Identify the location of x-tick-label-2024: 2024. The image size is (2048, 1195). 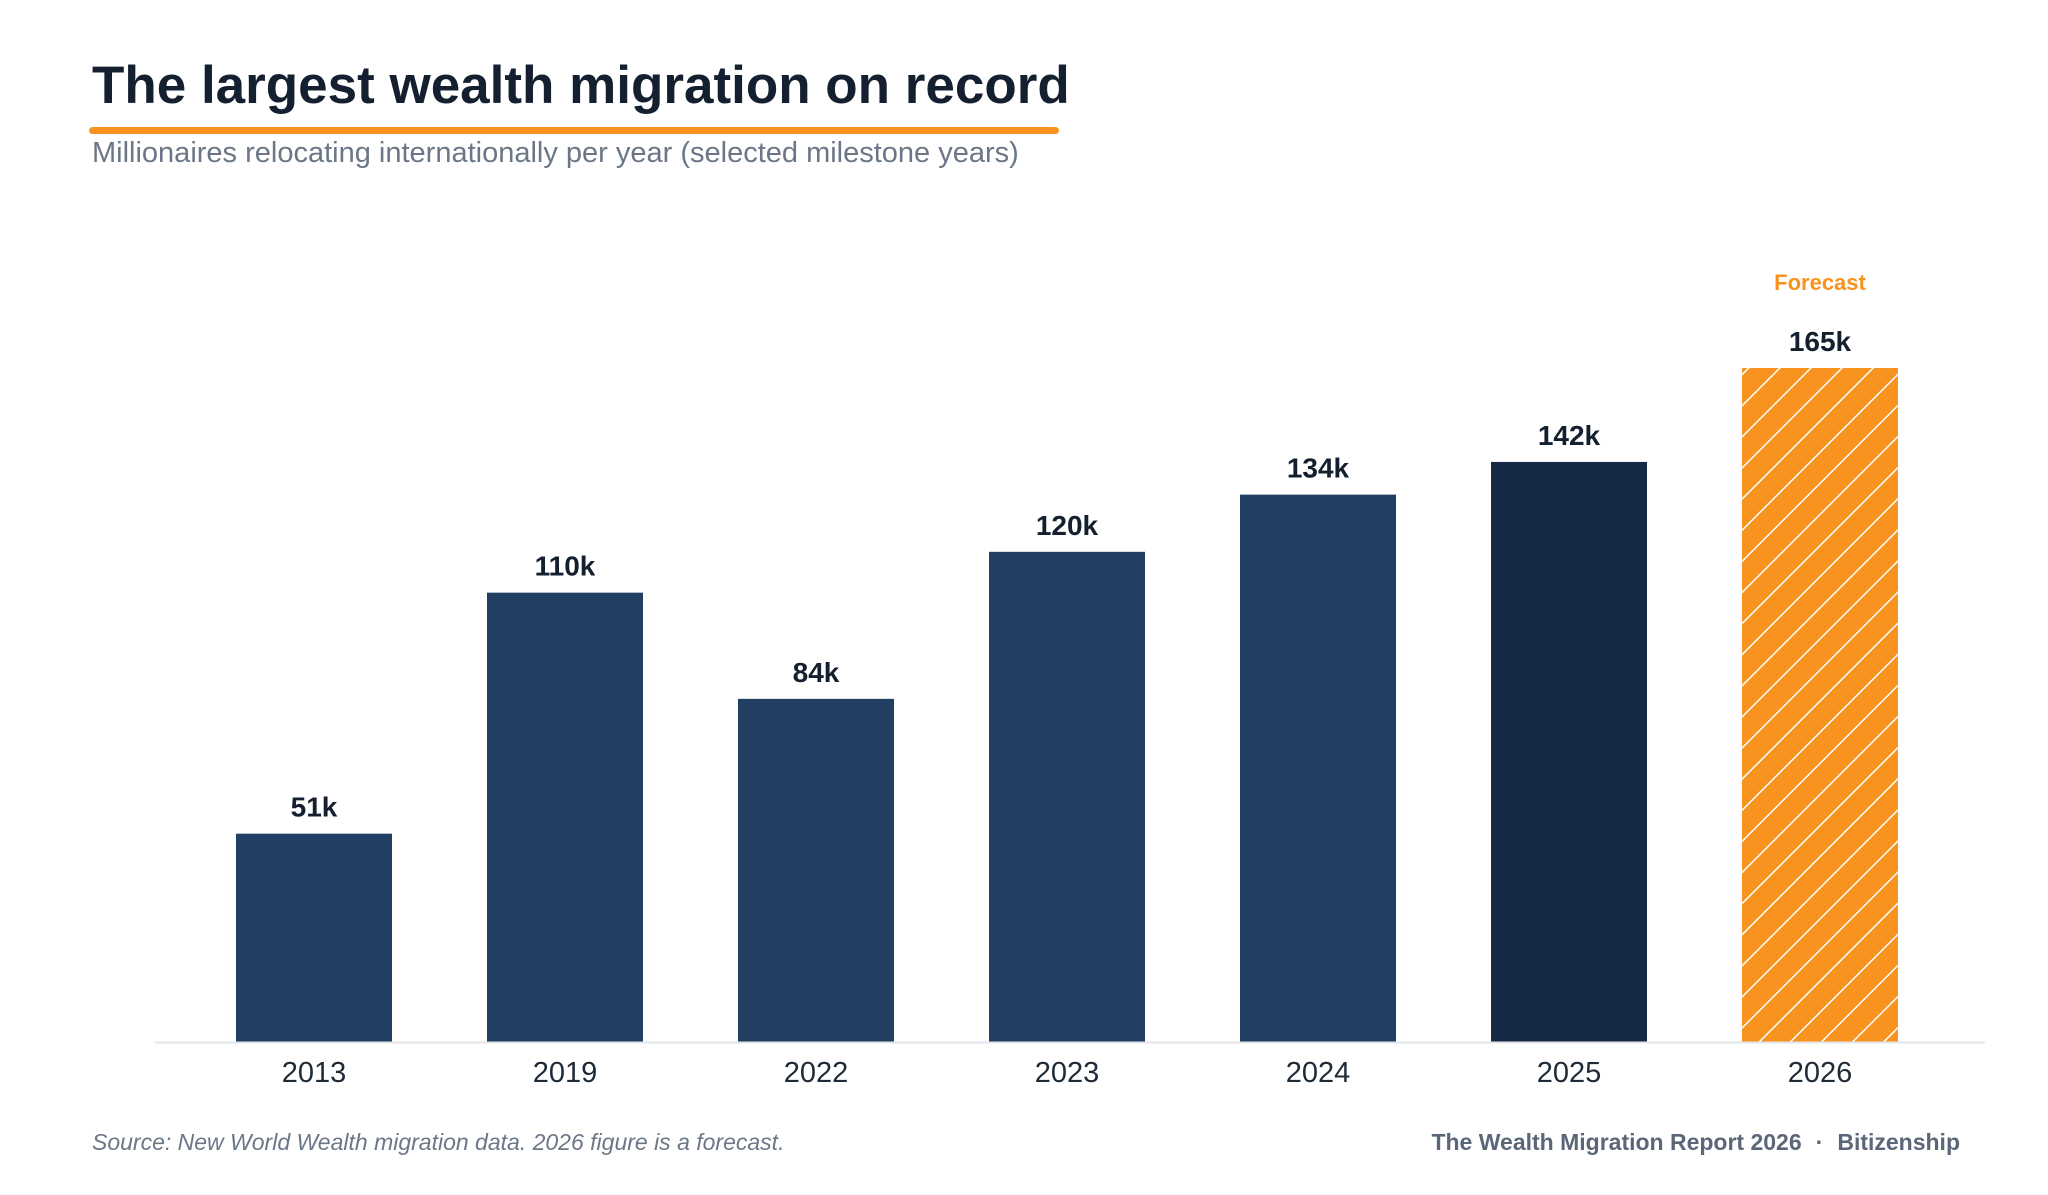
(1318, 1073).